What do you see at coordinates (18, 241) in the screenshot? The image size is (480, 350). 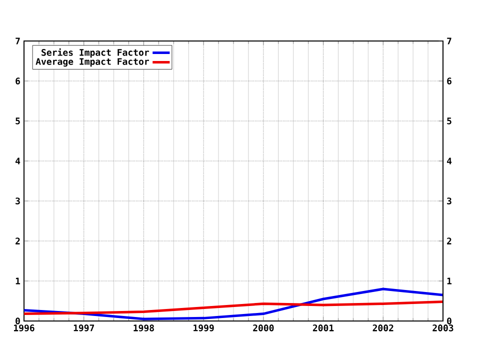 I see `y-tick-label: 2` at bounding box center [18, 241].